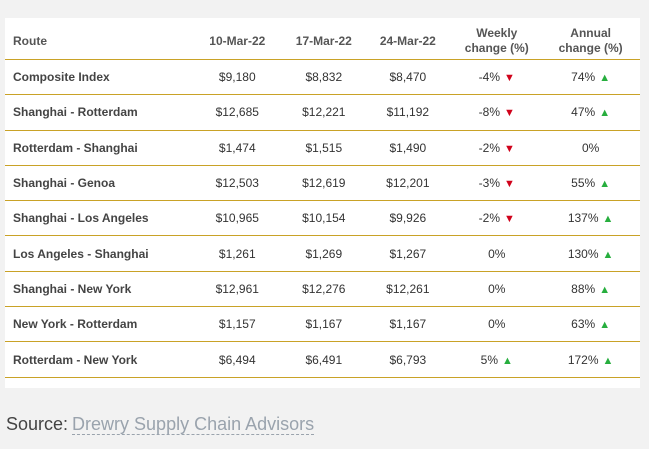  I want to click on header-weekly-change: Weekly change (%), so click(497, 41).